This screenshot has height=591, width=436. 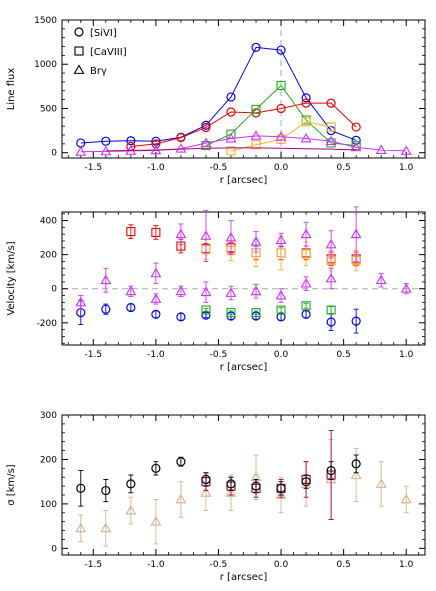 I want to click on y-axis-label: Velocity [km/s], so click(x=11, y=278).